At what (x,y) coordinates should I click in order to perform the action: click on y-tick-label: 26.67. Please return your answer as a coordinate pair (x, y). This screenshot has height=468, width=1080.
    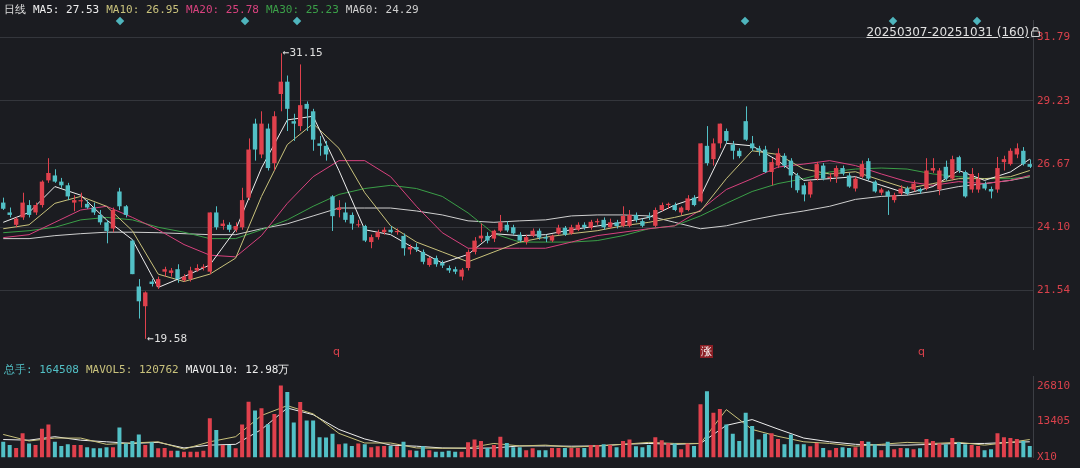
    Looking at the image, I should click on (1054, 163).